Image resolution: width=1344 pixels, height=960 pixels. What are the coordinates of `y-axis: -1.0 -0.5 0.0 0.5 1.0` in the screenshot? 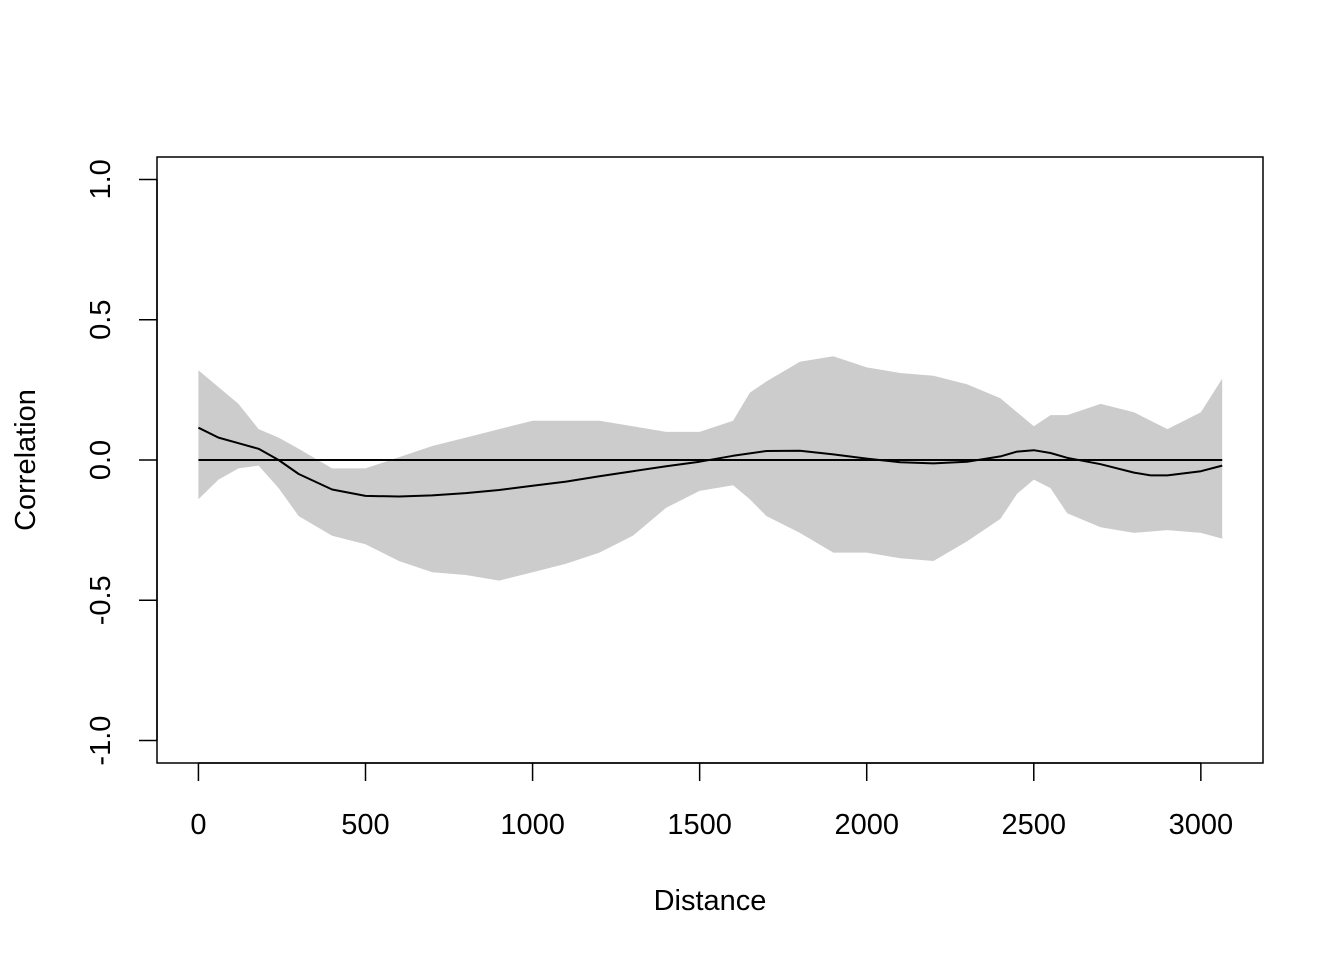 It's located at (121, 462).